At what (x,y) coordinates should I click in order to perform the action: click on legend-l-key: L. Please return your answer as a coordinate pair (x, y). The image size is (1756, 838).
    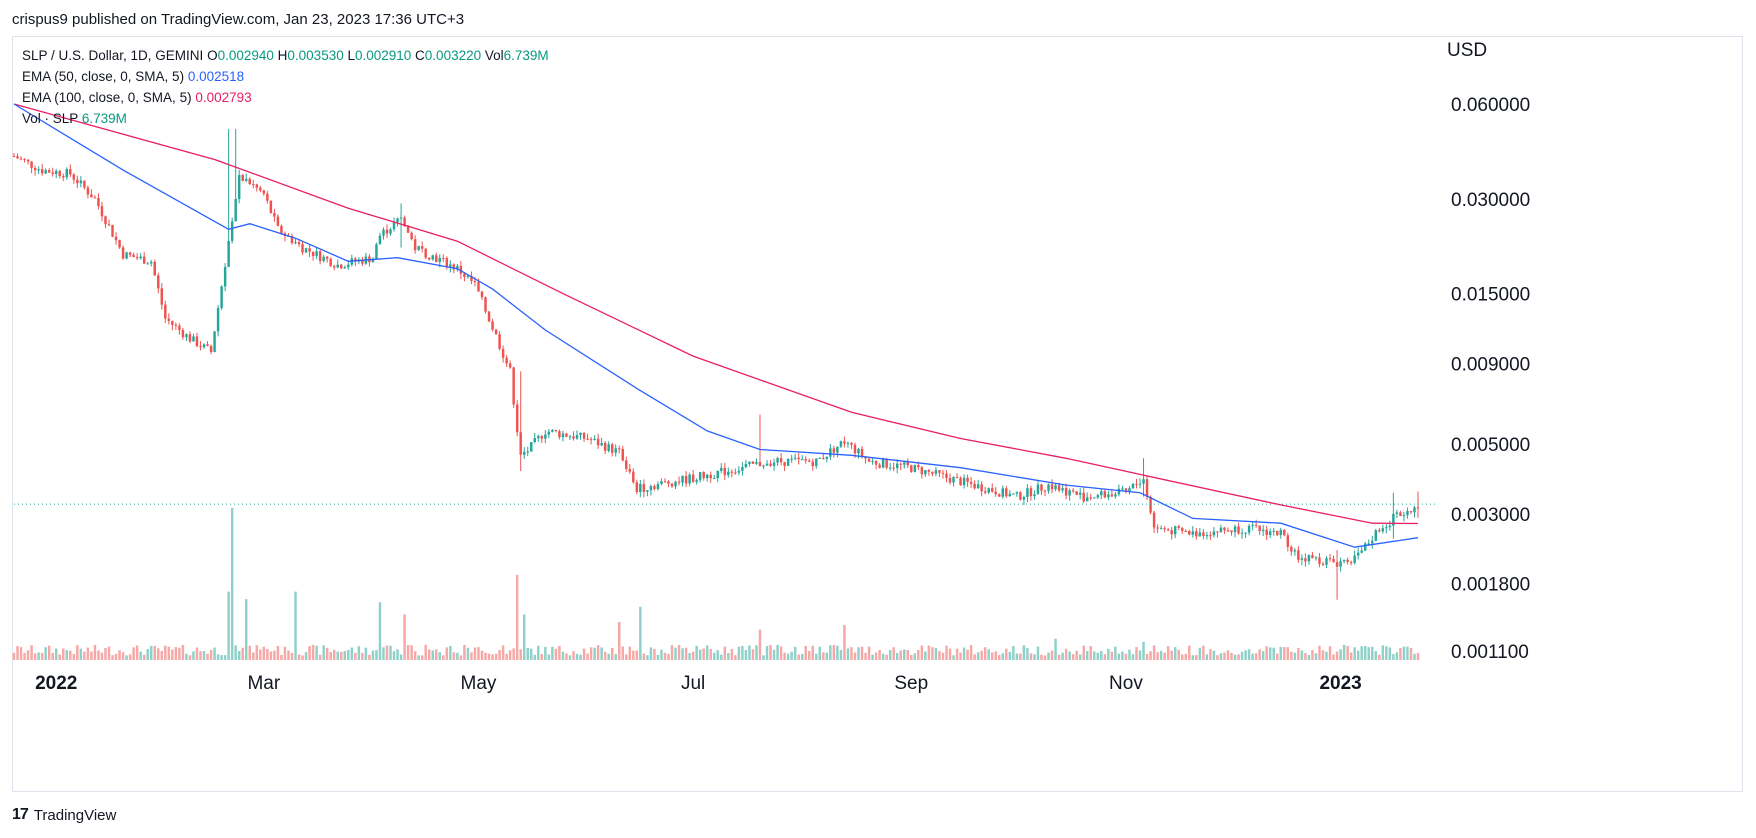
    Looking at the image, I should click on (351, 55).